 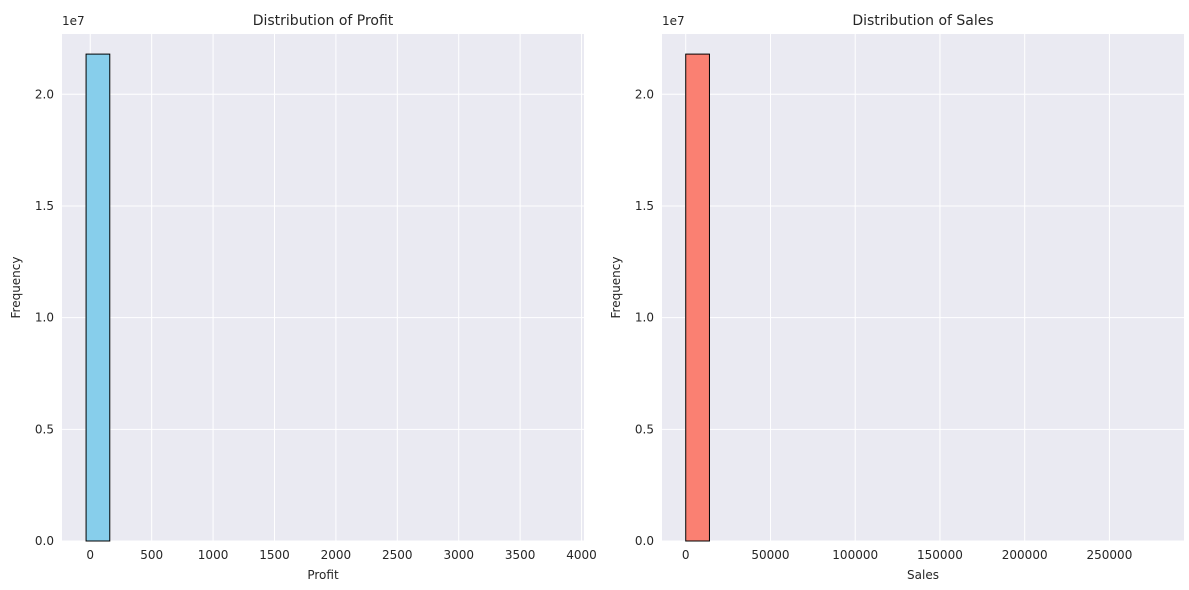 I want to click on profit-x-tick-label: 0, so click(x=90, y=555).